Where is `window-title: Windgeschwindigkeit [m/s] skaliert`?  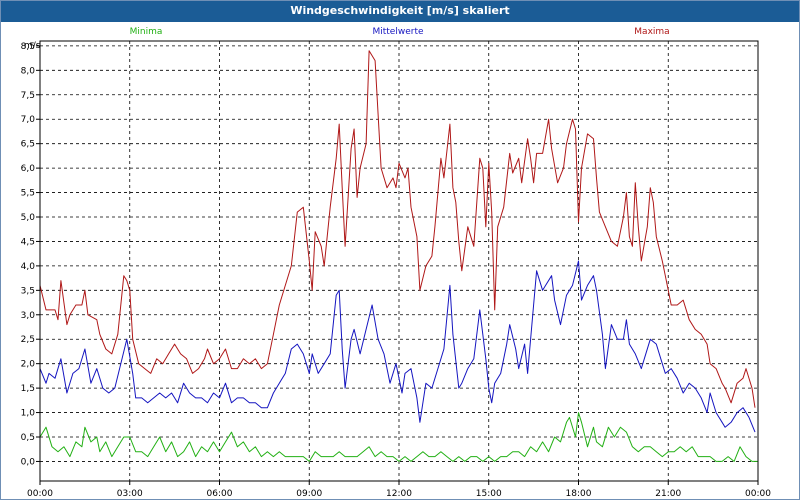
window-title: Windgeschwindigkeit [m/s] skaliert is located at coordinates (400, 11).